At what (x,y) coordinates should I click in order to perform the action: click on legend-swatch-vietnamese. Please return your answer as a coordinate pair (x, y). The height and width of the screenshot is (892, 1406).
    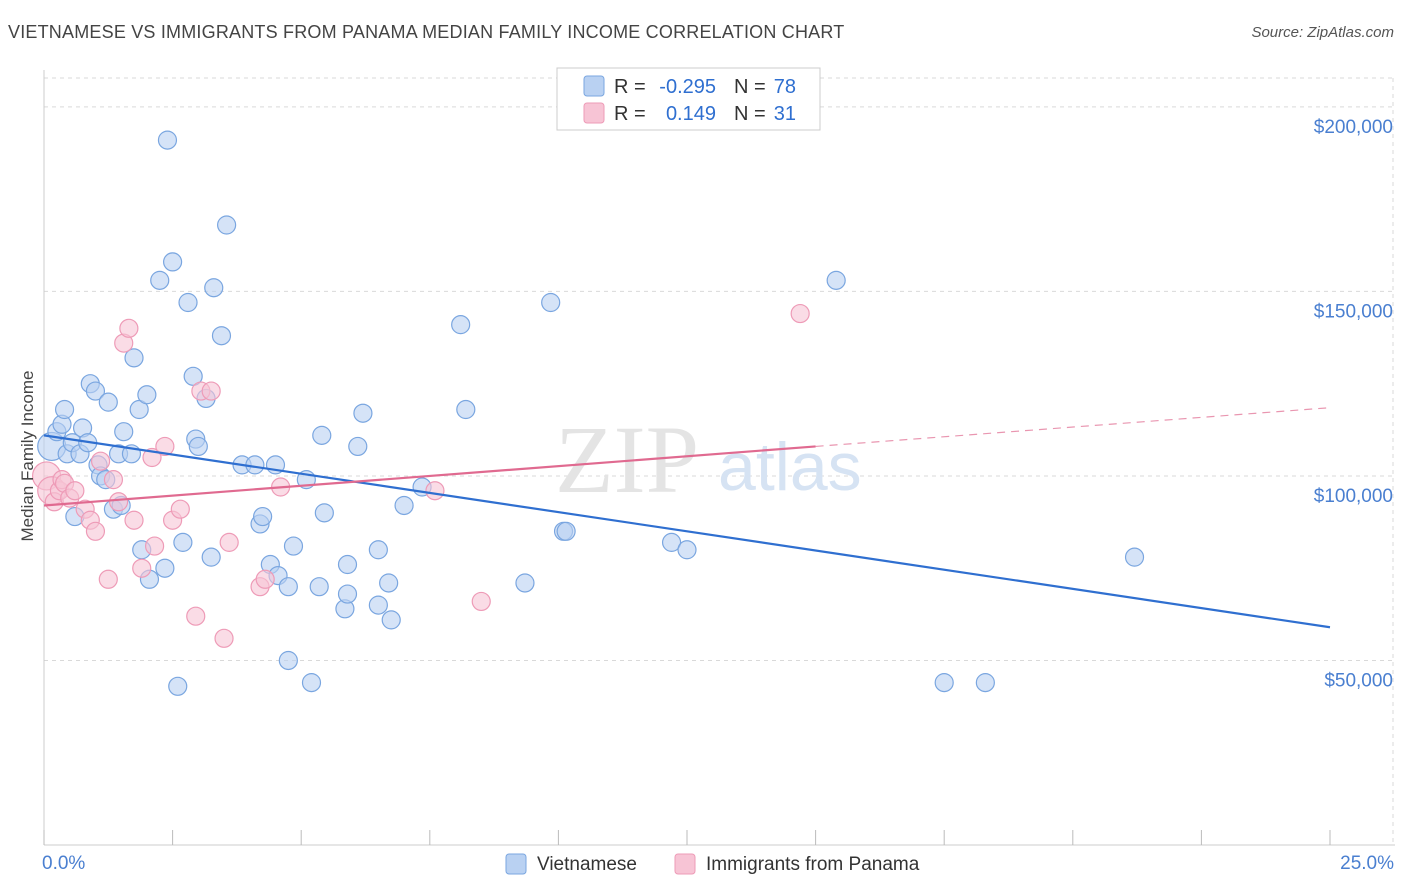
    Looking at the image, I should click on (594, 86).